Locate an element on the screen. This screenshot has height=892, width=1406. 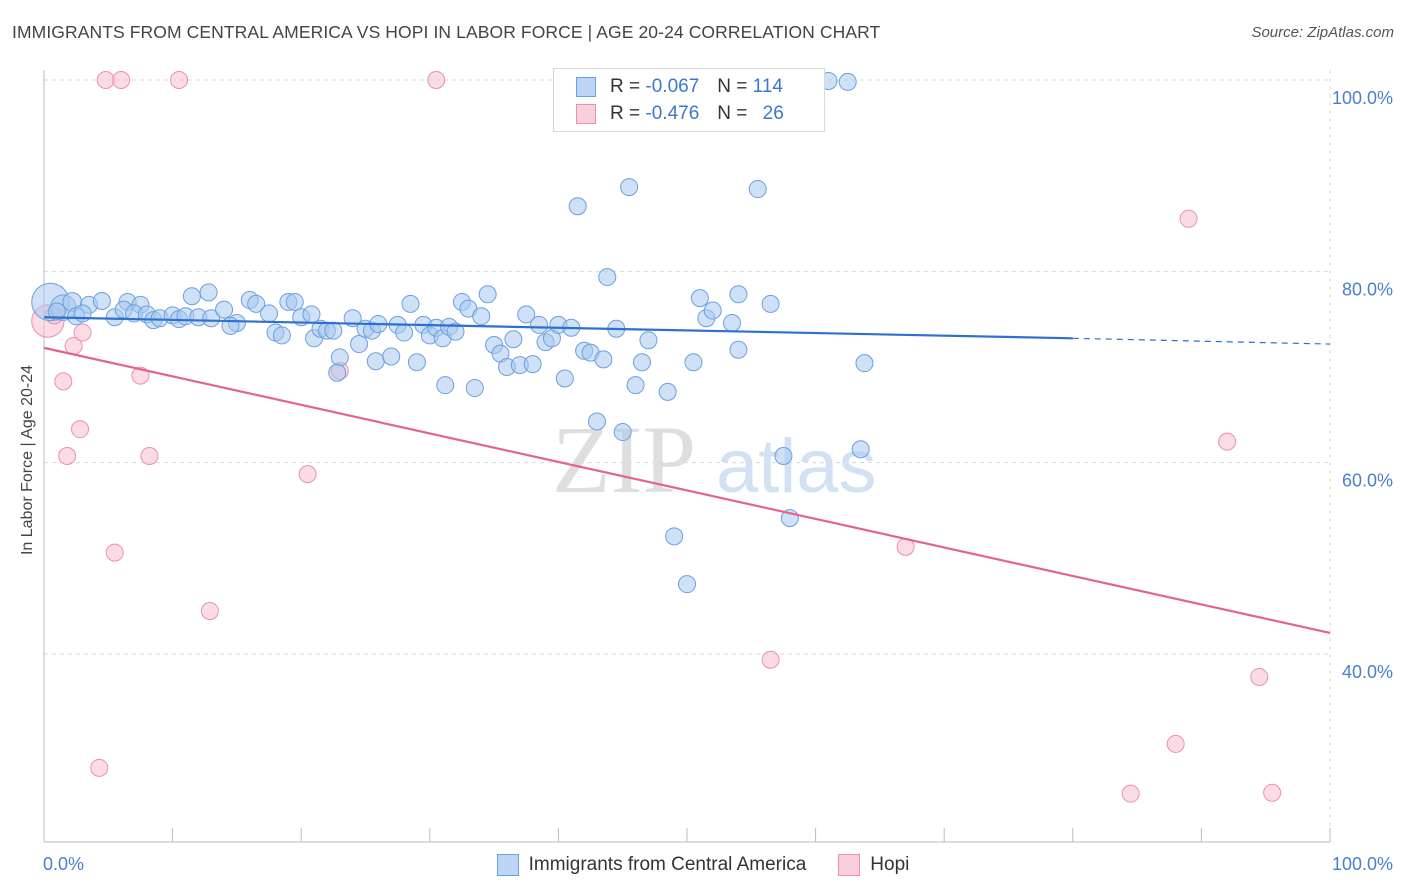
x-tick-min: 0.0% is located at coordinates (63, 864).